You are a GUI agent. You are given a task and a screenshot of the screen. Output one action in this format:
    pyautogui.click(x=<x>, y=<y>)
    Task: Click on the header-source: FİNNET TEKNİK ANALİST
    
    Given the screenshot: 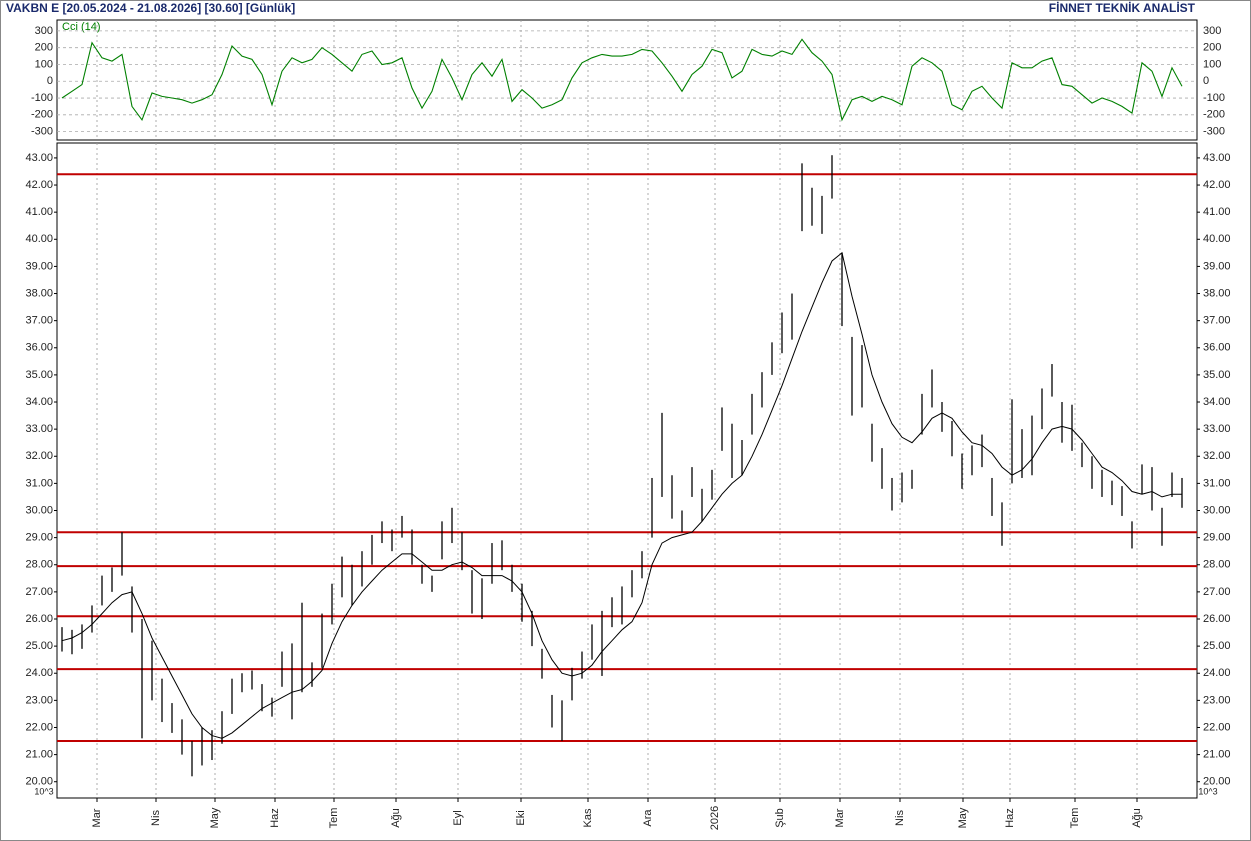 What is the action you would take?
    pyautogui.click(x=1122, y=7)
    